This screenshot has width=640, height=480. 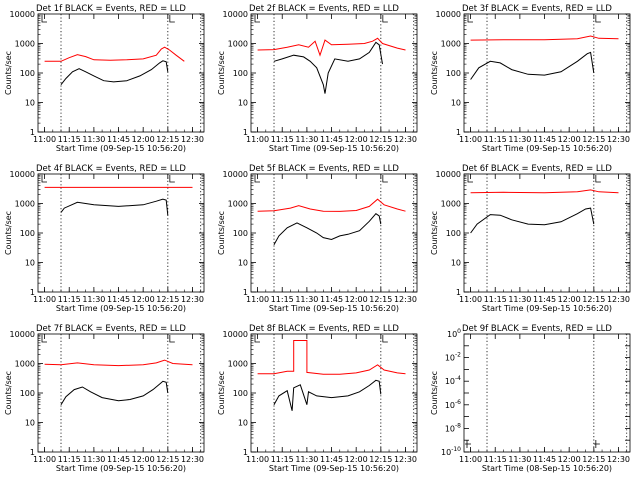 I want to click on x-axis-label: Start Time (08-Sep-15 10:56:20), so click(x=547, y=468).